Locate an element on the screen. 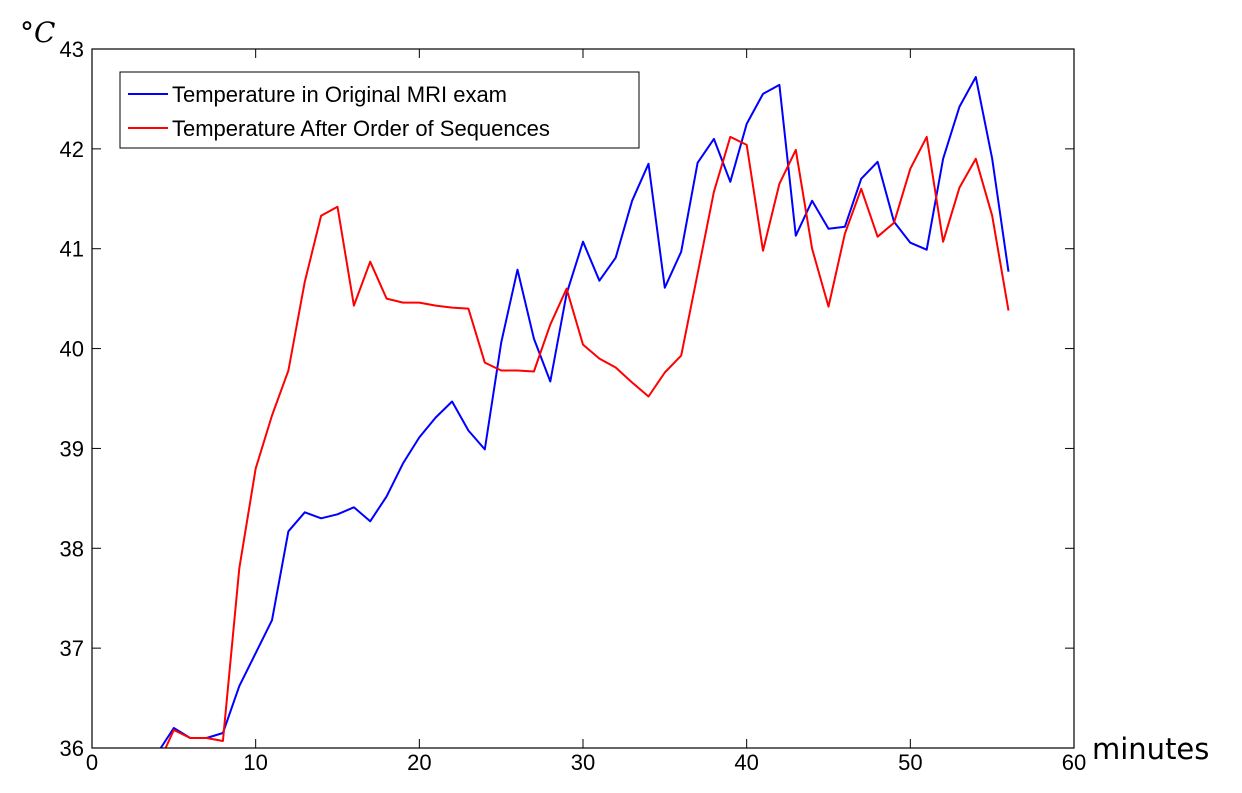 This screenshot has width=1242, height=793. y-tick-label: 37 is located at coordinates (72, 648).